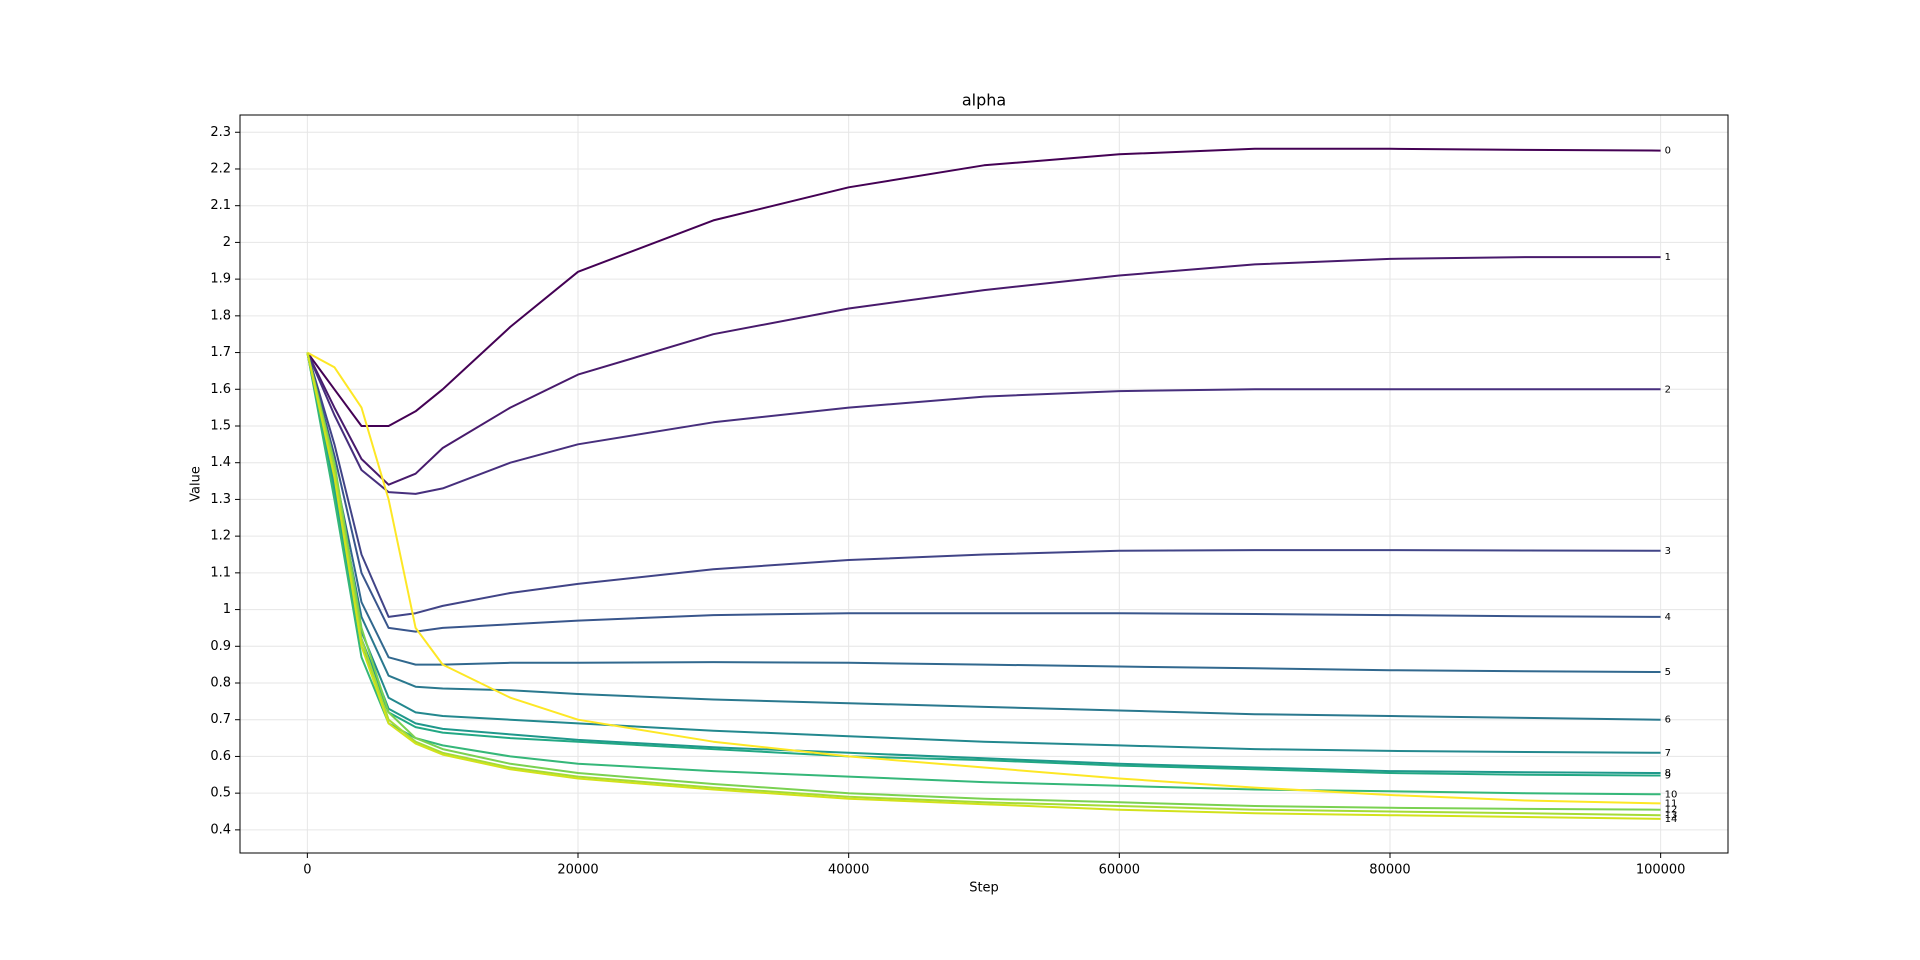 The image size is (1920, 960). I want to click on y-tick-label: 1.6, so click(220, 389).